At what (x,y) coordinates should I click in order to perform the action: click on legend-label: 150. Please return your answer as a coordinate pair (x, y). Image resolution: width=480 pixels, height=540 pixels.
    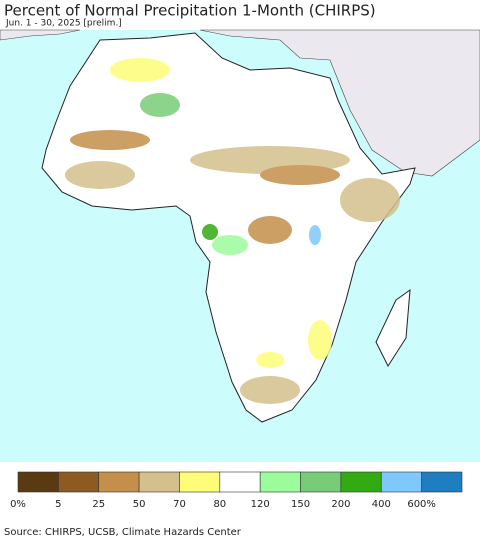
    Looking at the image, I should click on (300, 504).